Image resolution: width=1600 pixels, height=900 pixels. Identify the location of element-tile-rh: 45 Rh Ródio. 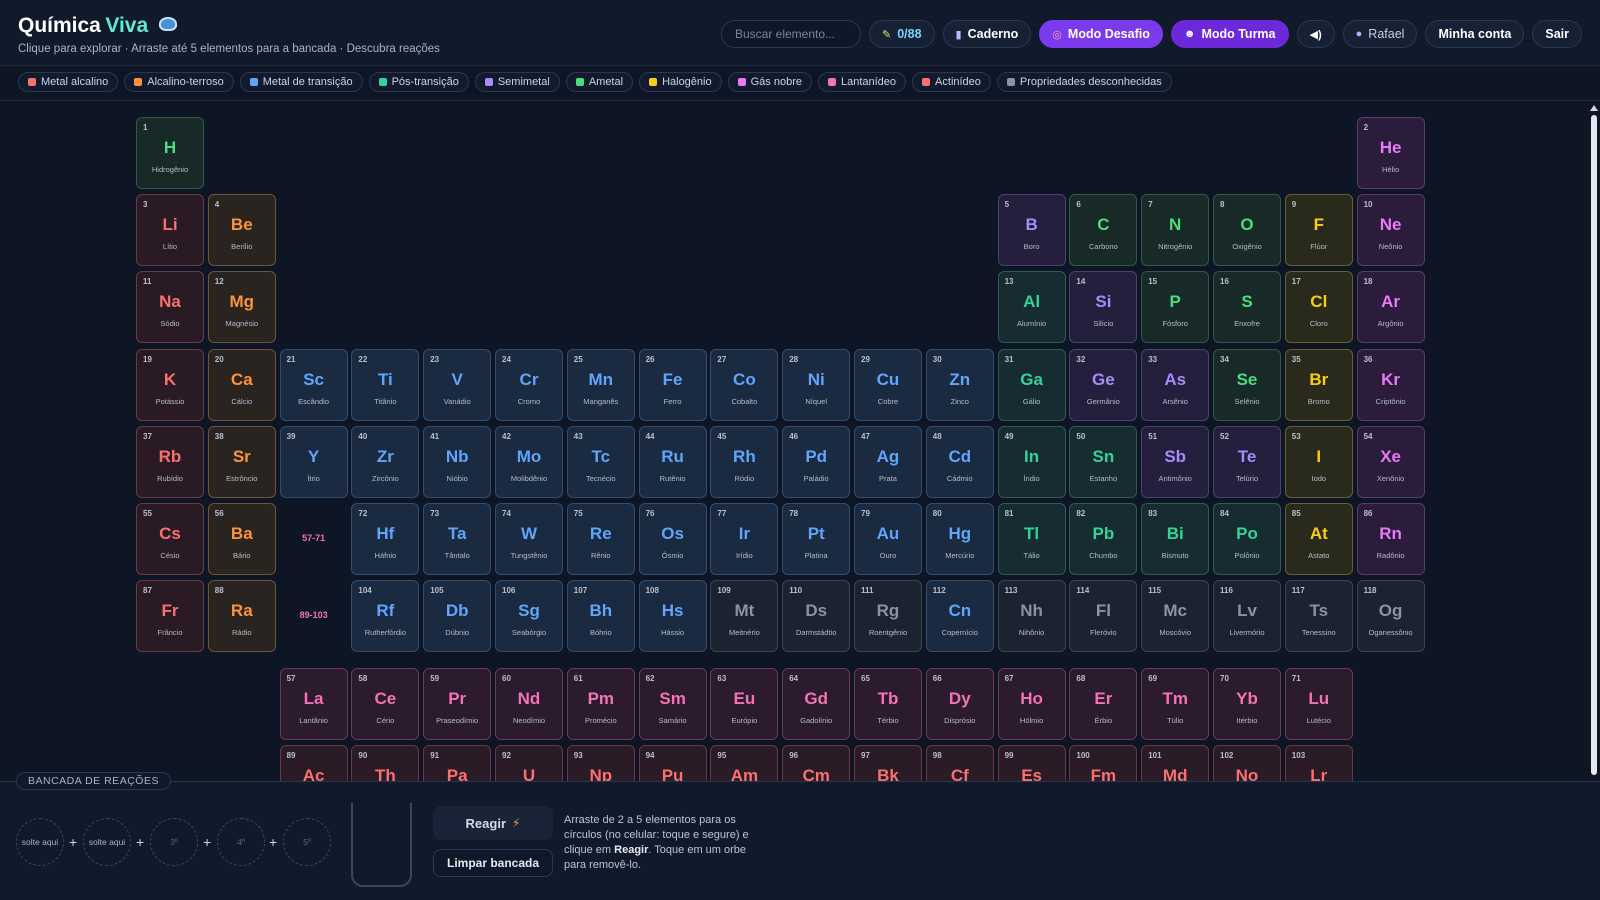
(744, 461).